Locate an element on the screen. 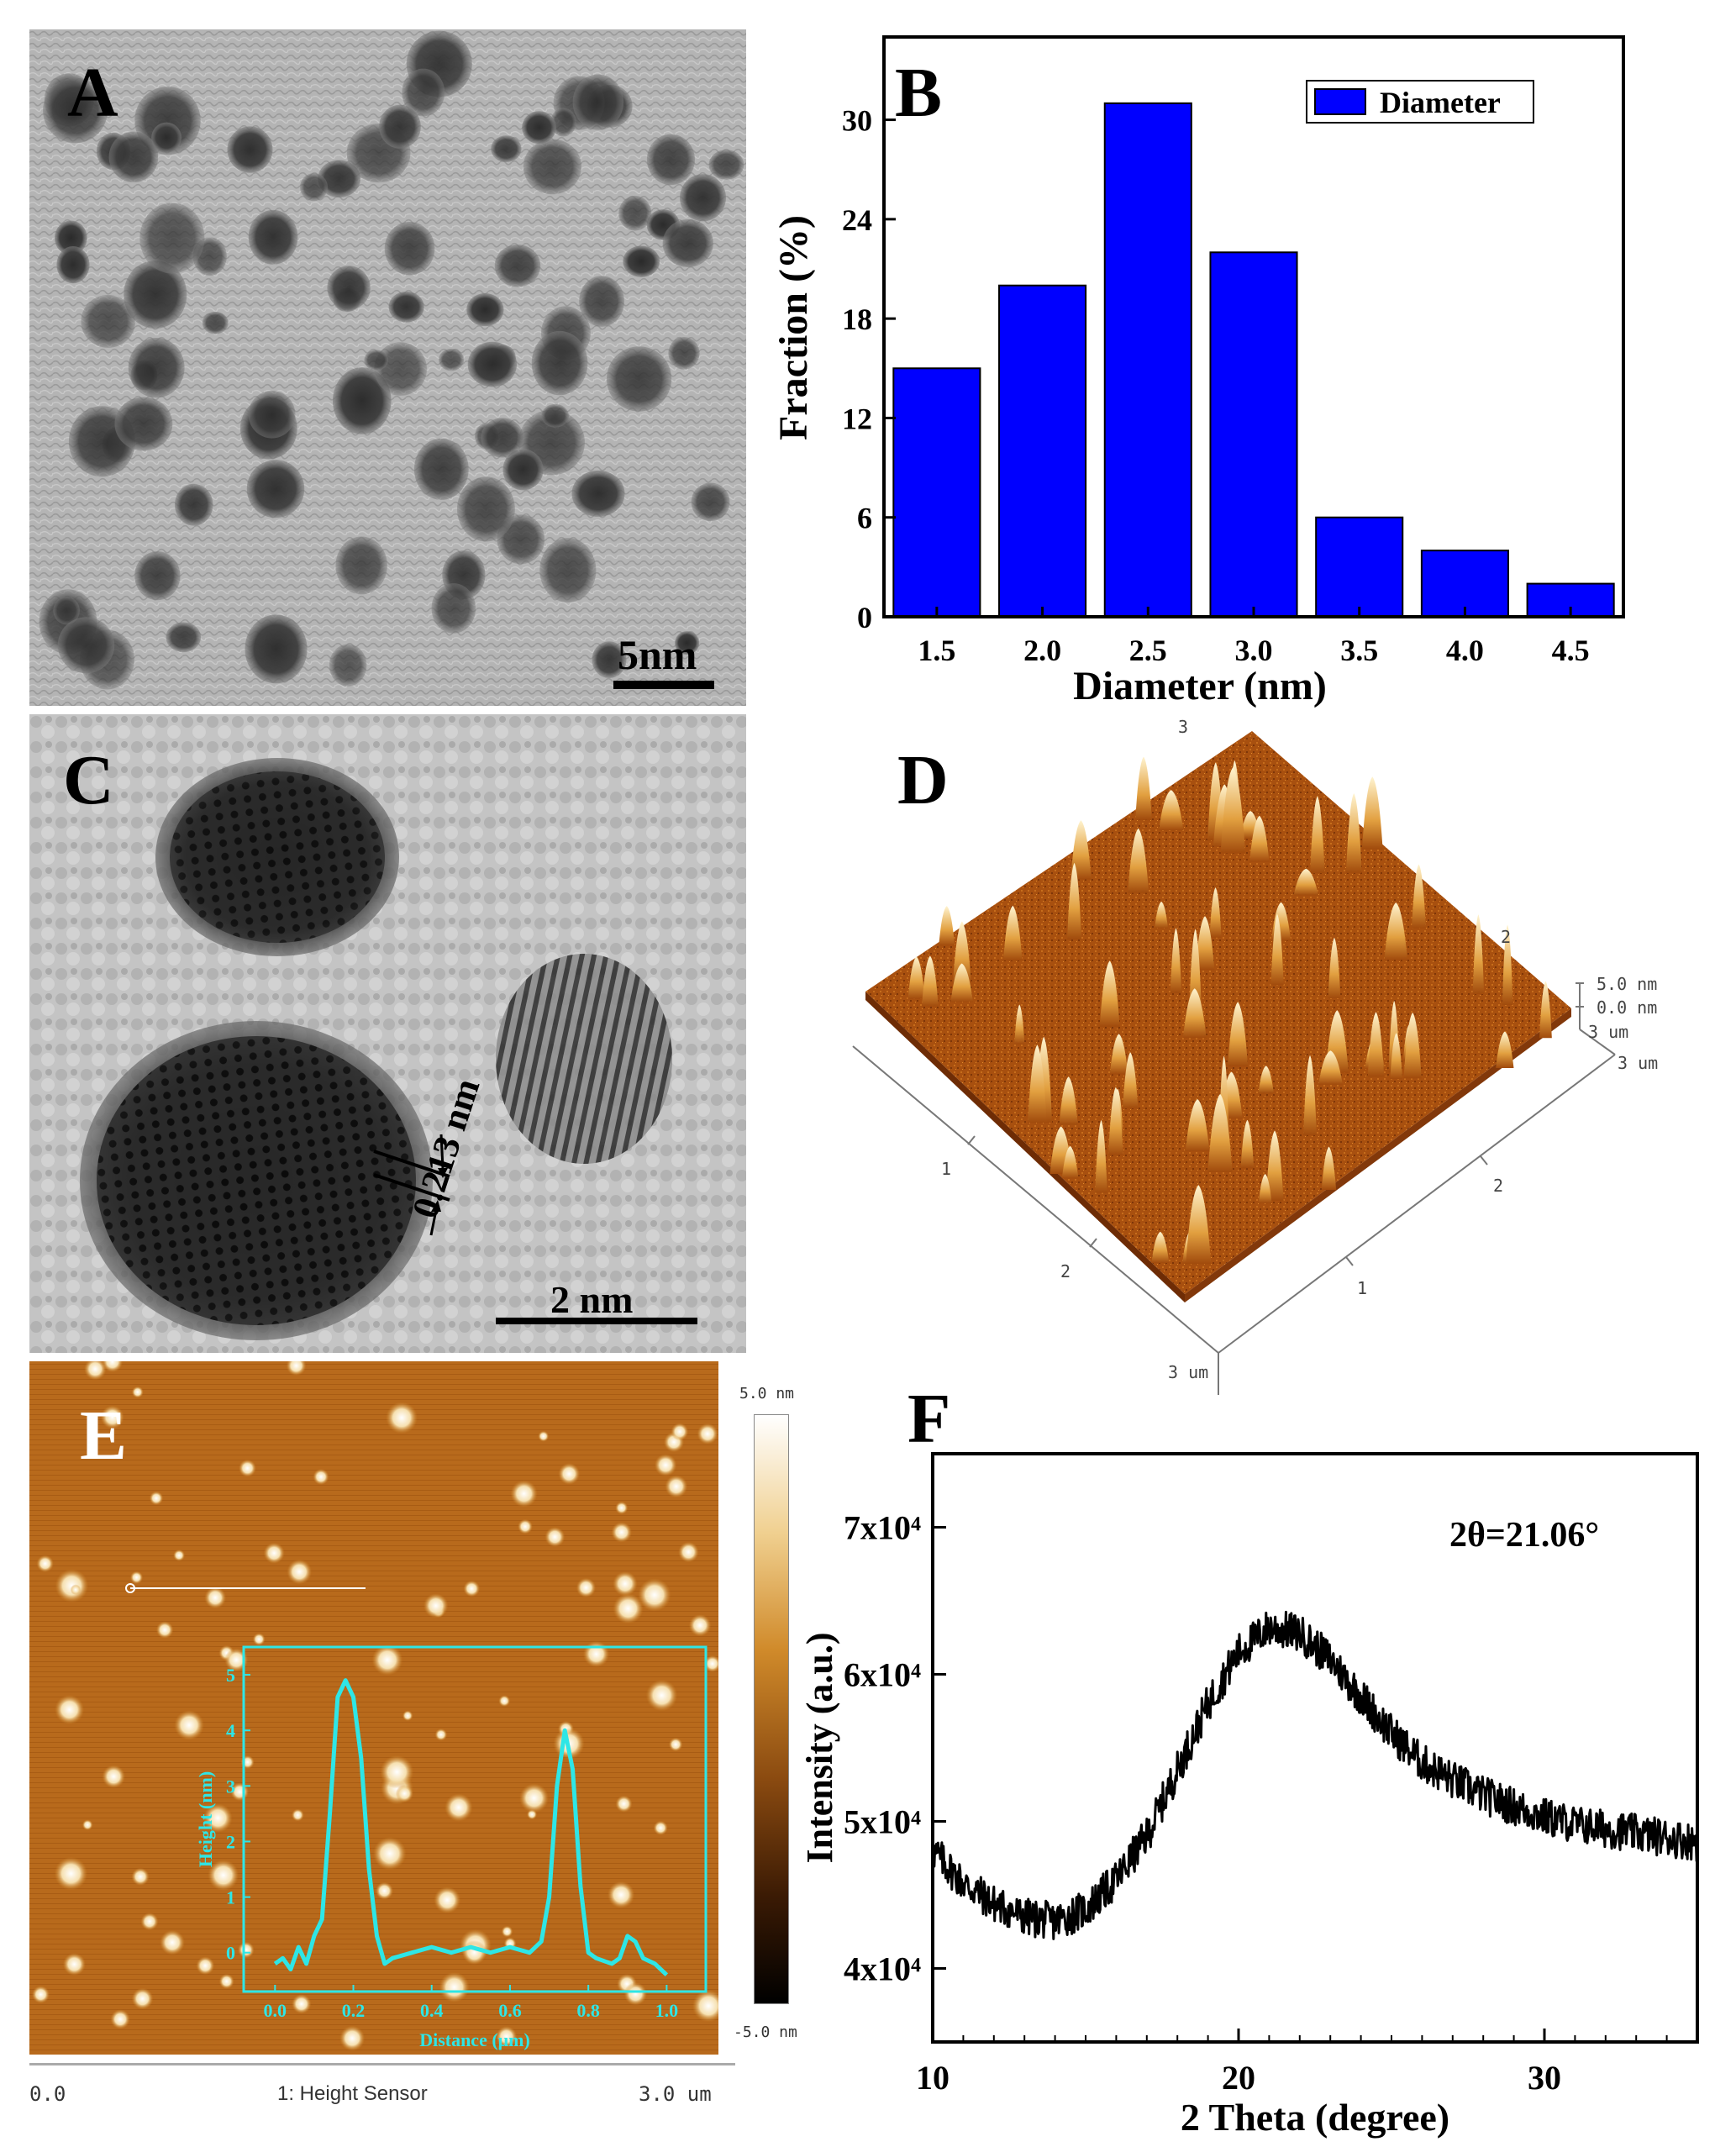 Image resolution: width=1736 pixels, height=2147 pixels. axis-tick-2-left: 2 is located at coordinates (1065, 1271).